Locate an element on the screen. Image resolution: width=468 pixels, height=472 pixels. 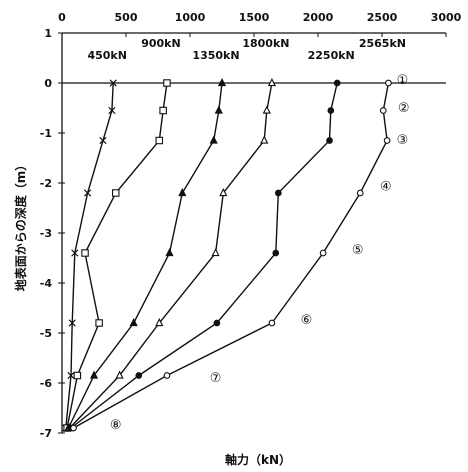
series-label-1: 900kN is located at coordinates (160, 43).